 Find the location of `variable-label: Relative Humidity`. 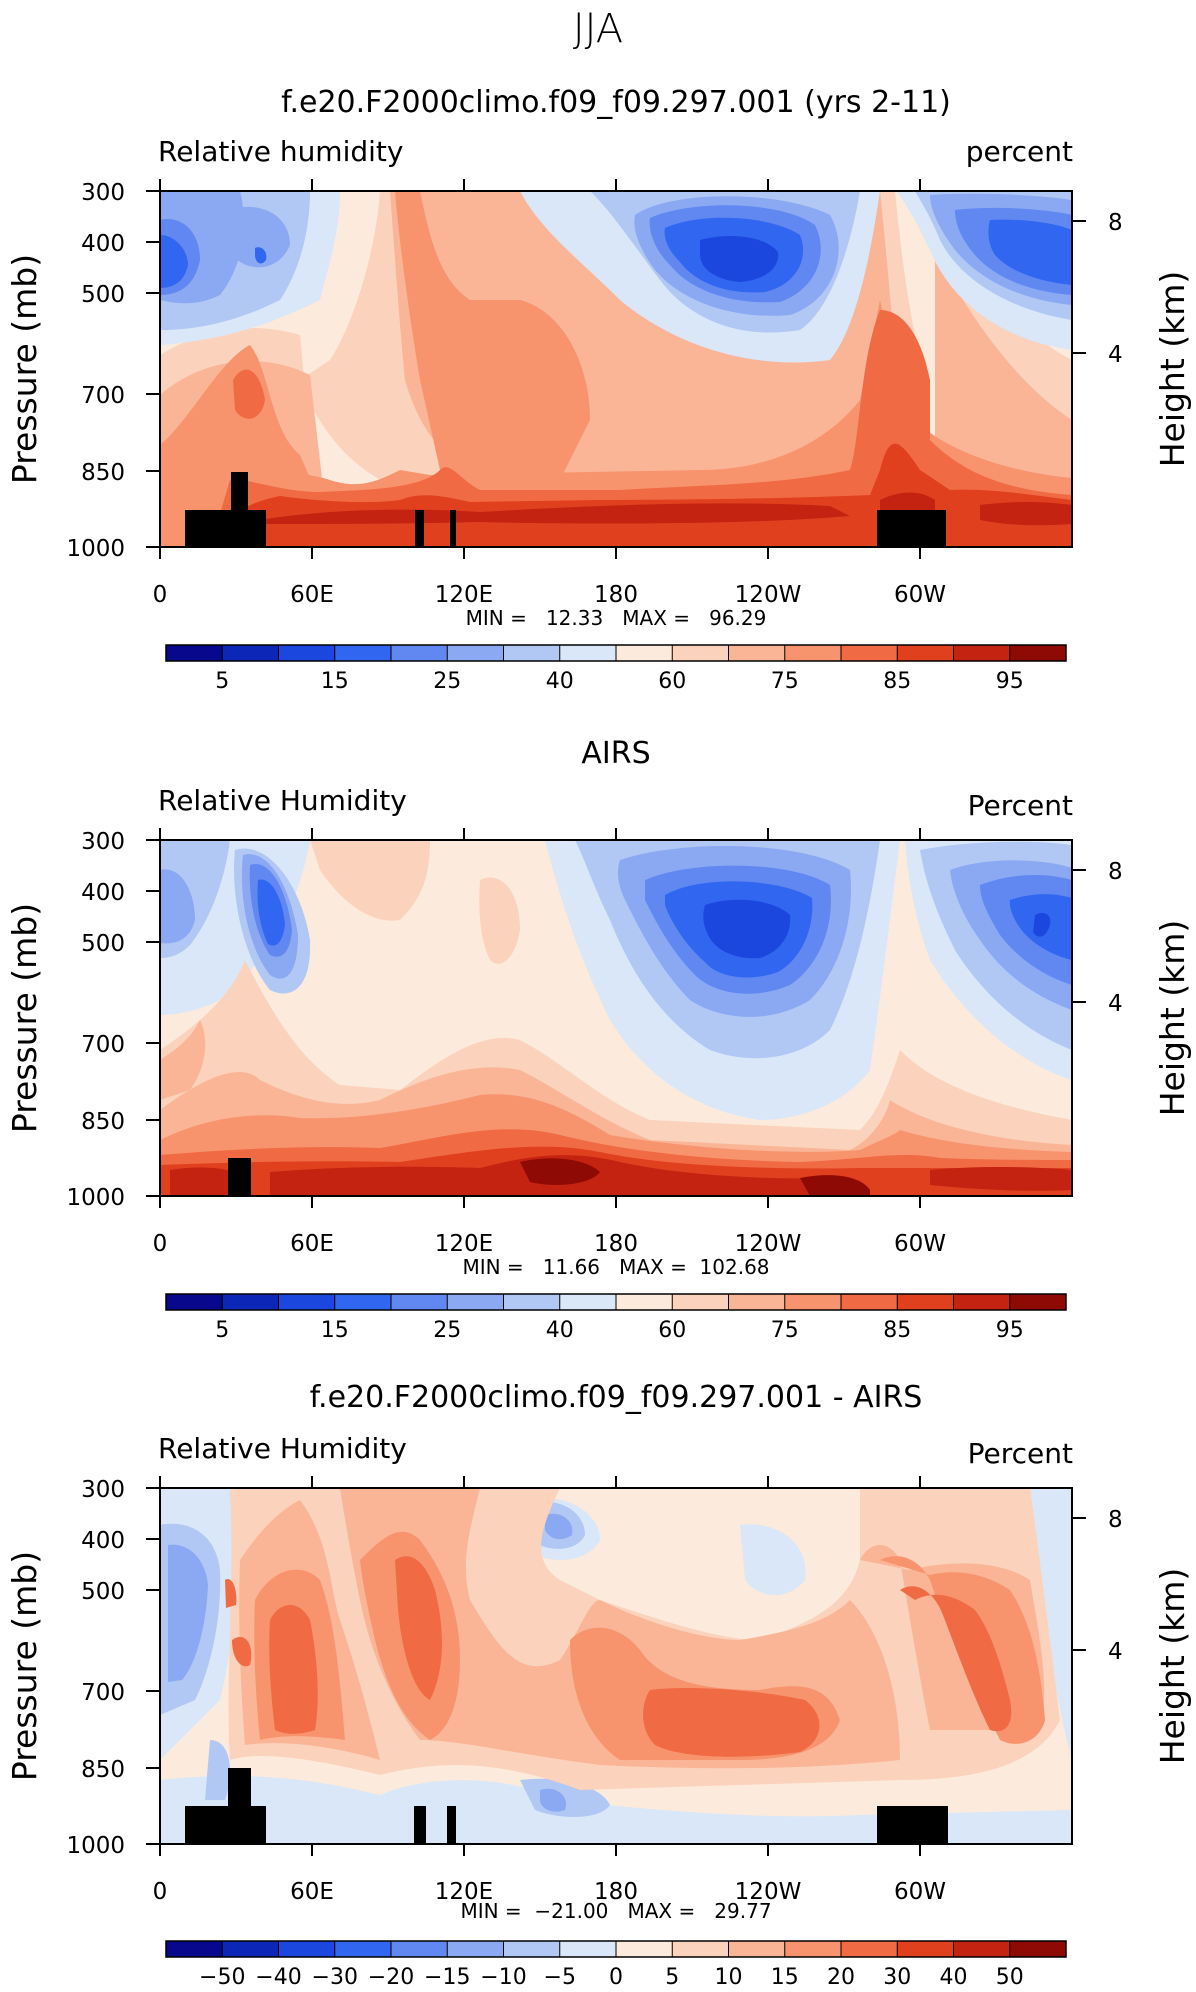

variable-label: Relative Humidity is located at coordinates (282, 800).